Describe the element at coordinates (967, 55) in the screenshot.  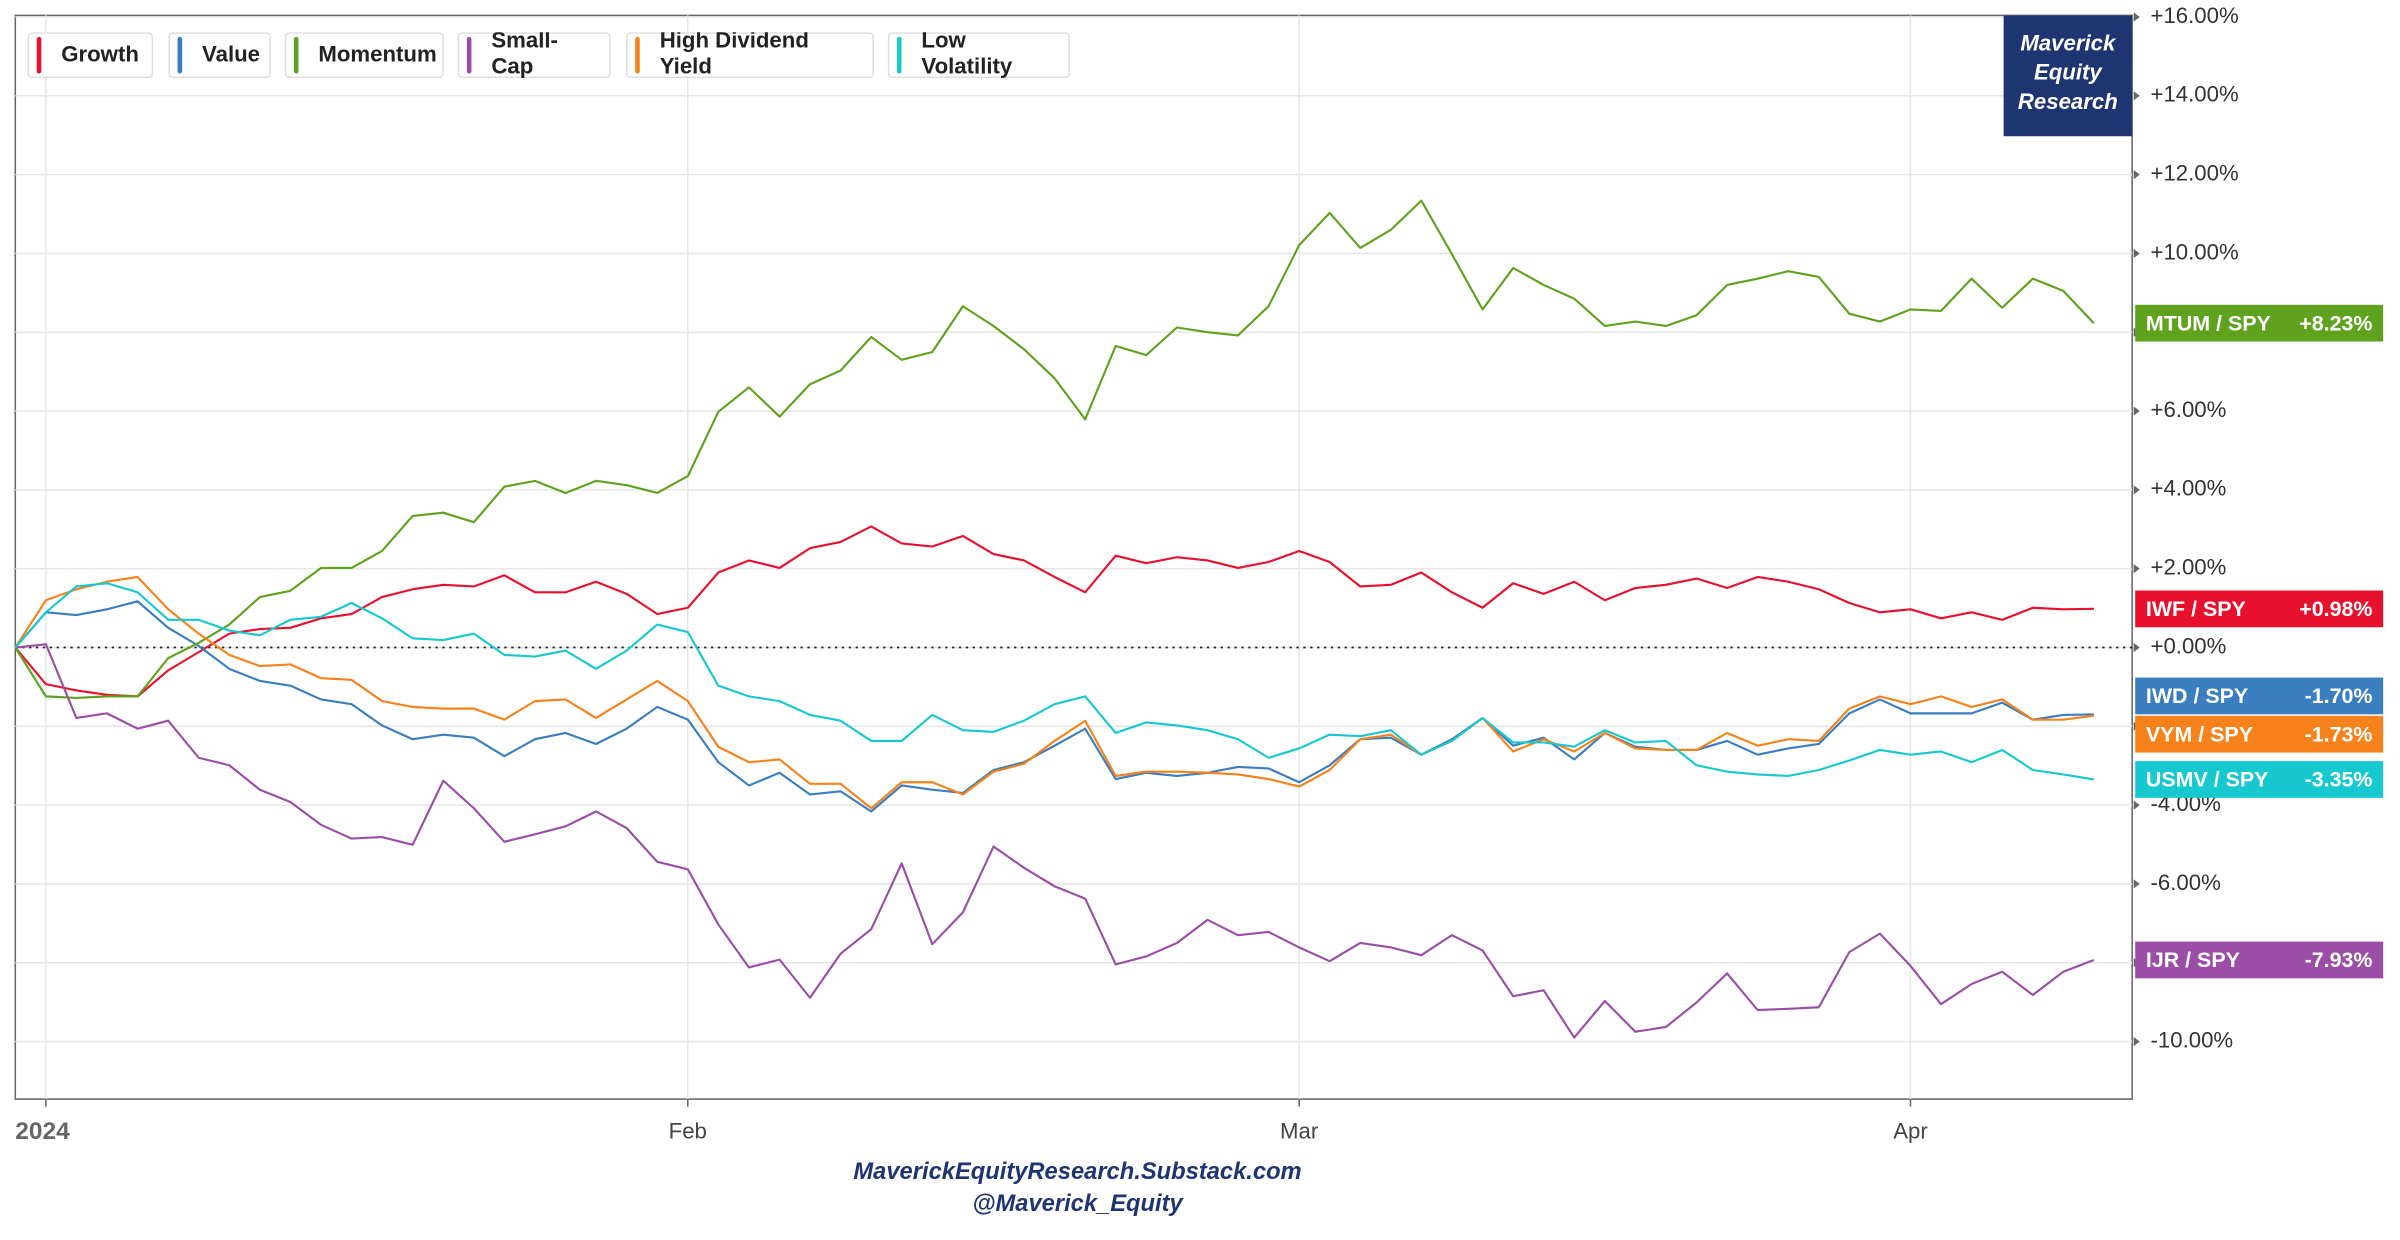
I see `legend-label: Low Volatility` at that location.